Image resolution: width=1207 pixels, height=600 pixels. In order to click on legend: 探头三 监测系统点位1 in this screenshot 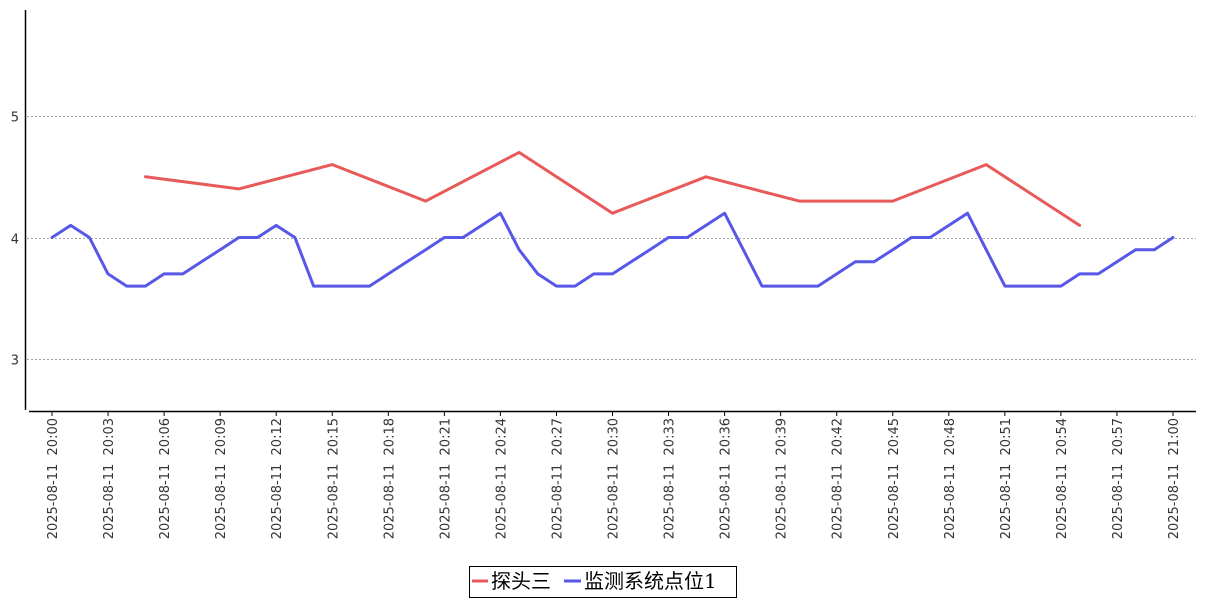, I will do `click(603, 582)`.